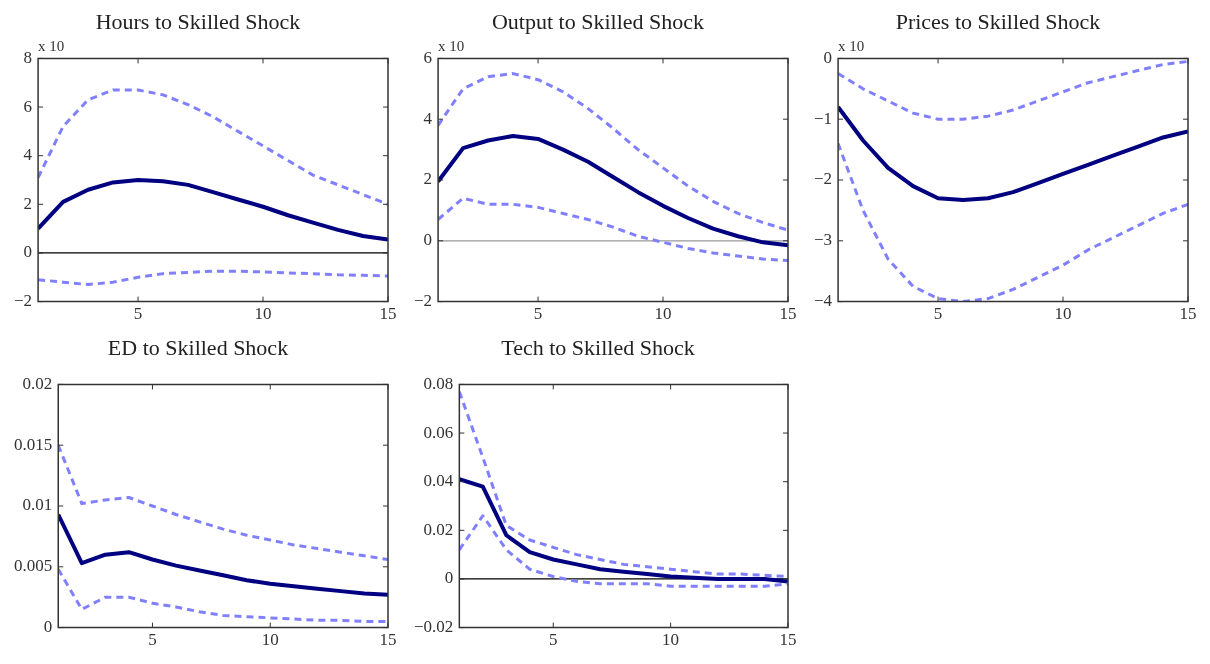  I want to click on y-tick-label: −0.02, so click(433, 627).